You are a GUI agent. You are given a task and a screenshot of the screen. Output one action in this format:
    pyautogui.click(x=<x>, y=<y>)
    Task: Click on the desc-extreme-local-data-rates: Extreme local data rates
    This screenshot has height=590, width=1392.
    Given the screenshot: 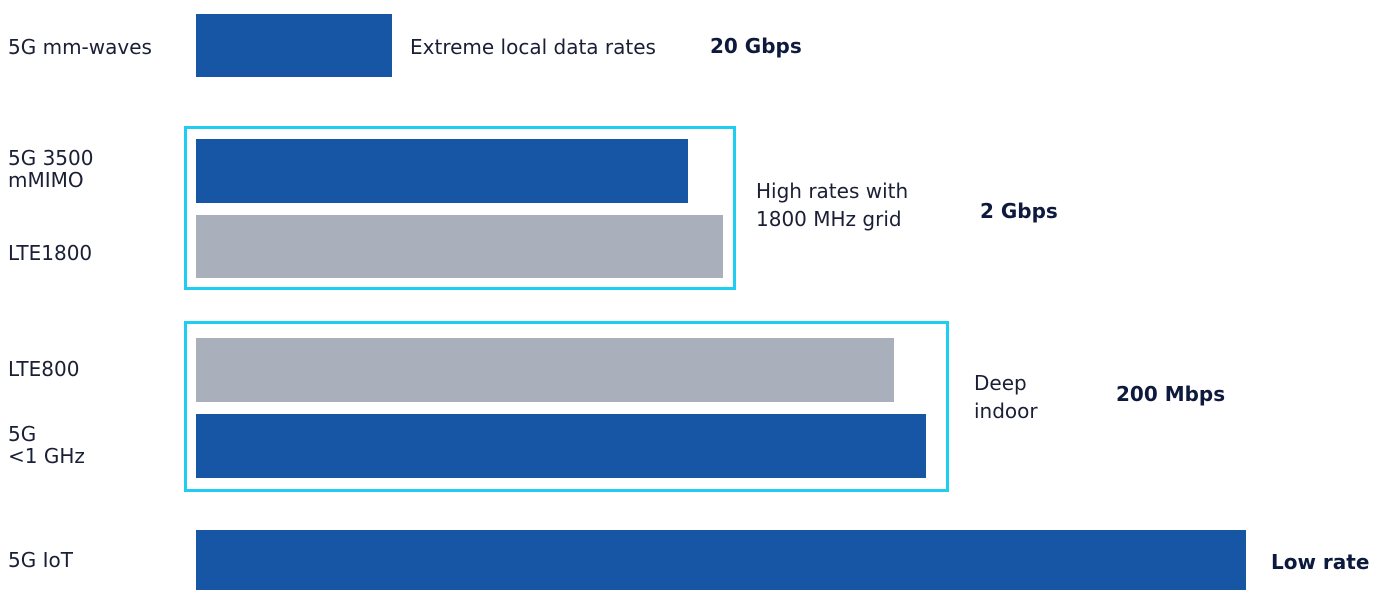 What is the action you would take?
    pyautogui.click(x=533, y=47)
    